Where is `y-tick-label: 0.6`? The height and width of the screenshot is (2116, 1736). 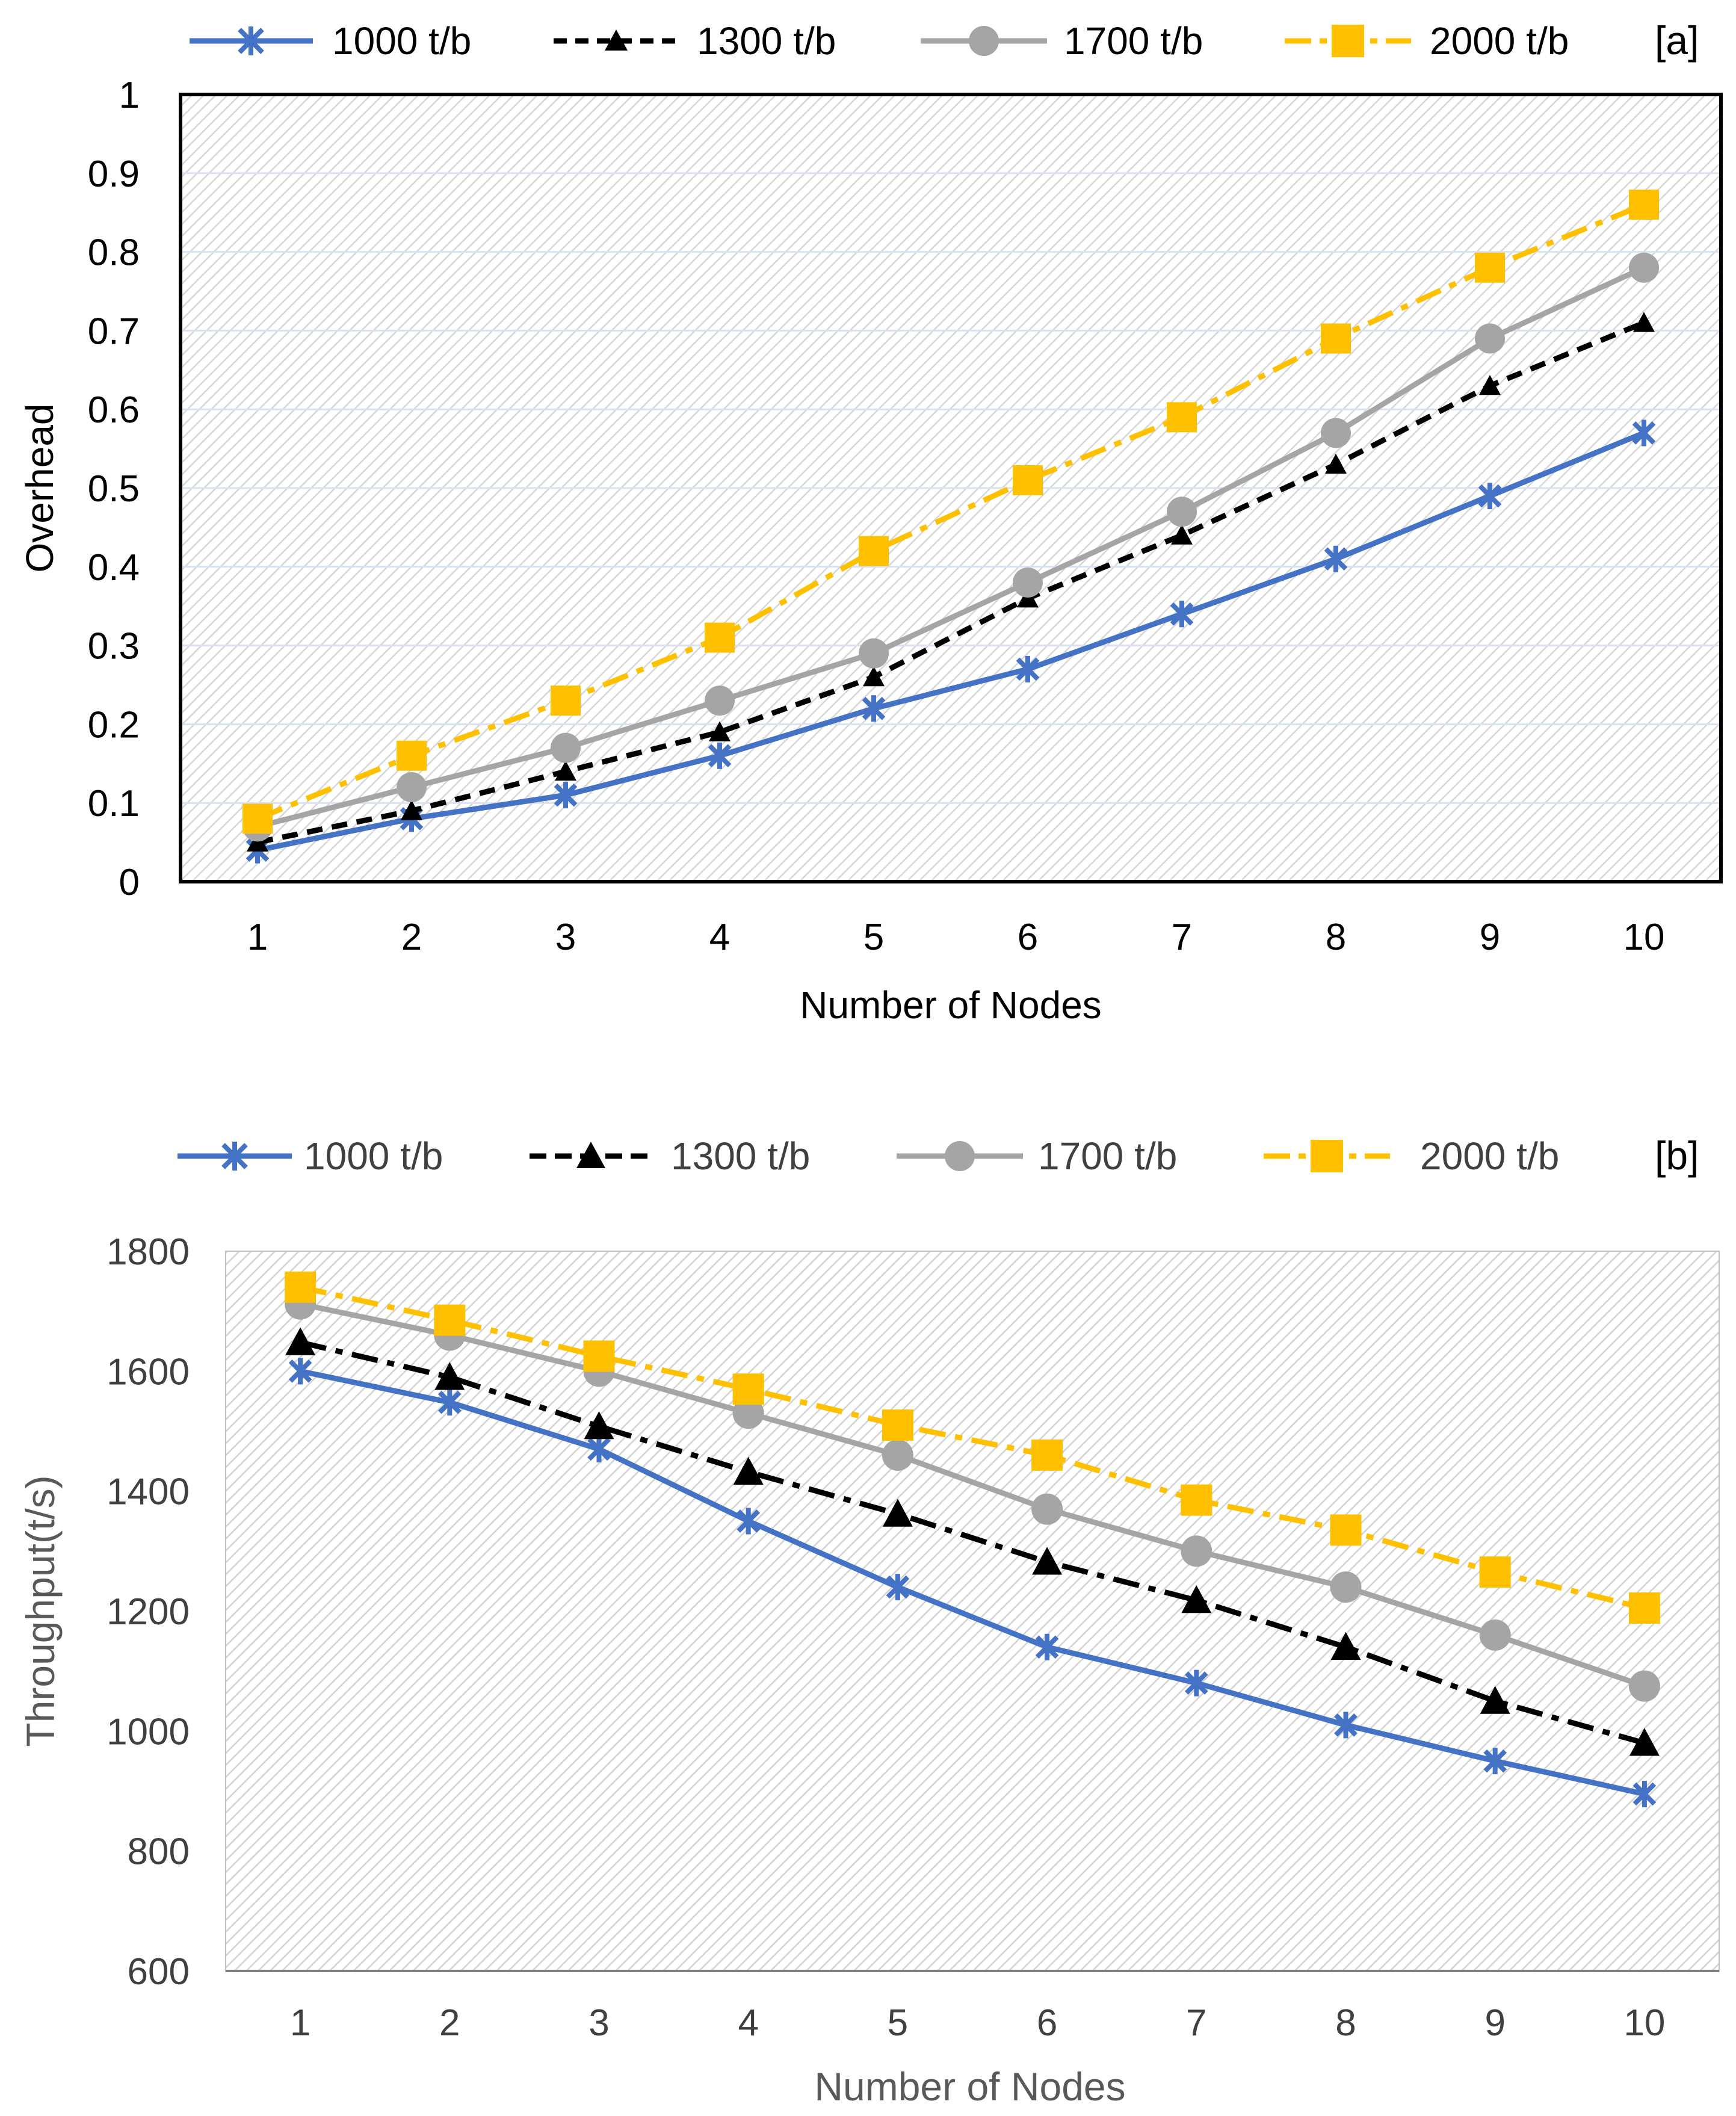
y-tick-label: 0.6 is located at coordinates (114, 410).